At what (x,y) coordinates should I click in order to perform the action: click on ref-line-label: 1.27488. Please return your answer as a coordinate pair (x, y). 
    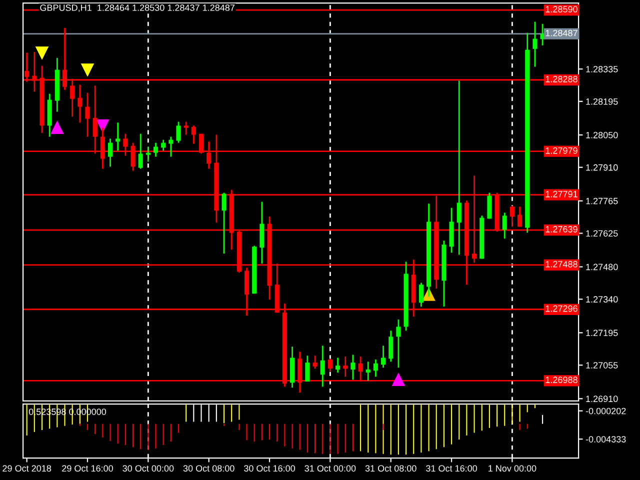
    Looking at the image, I should click on (562, 264).